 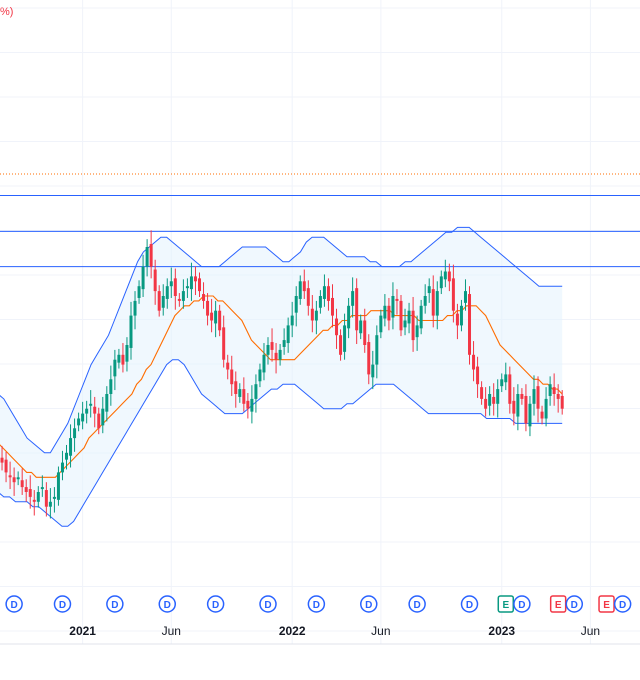 What do you see at coordinates (558, 604) in the screenshot?
I see `earnings-marker: E` at bounding box center [558, 604].